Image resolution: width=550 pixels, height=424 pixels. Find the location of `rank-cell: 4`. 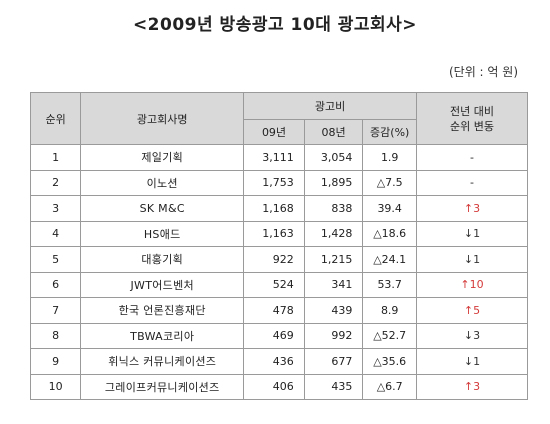

rank-cell: 4 is located at coordinates (55, 233).